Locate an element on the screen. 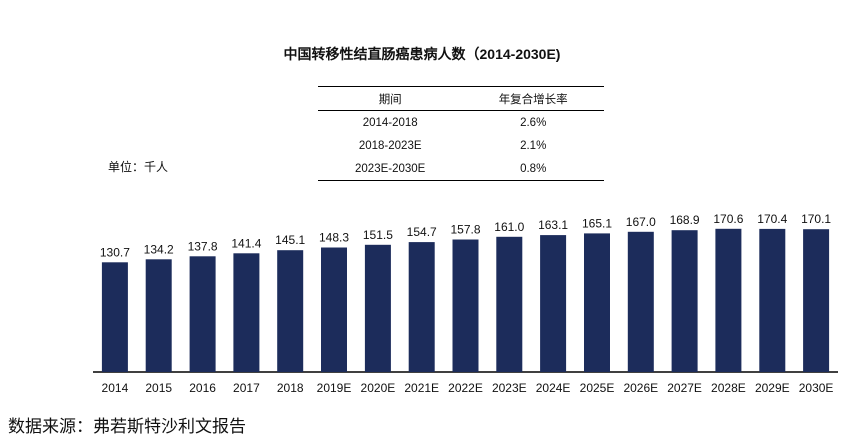  cagr-rate-cell: 2.6% is located at coordinates (533, 122).